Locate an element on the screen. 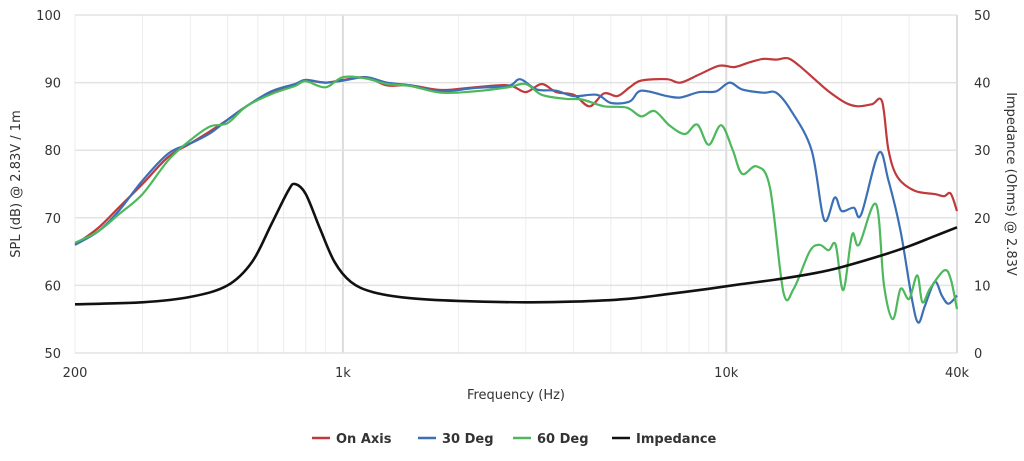 The height and width of the screenshot is (461, 1024). y-axis-label: SPL (dB) @ 2.83V / 1m is located at coordinates (16, 183).